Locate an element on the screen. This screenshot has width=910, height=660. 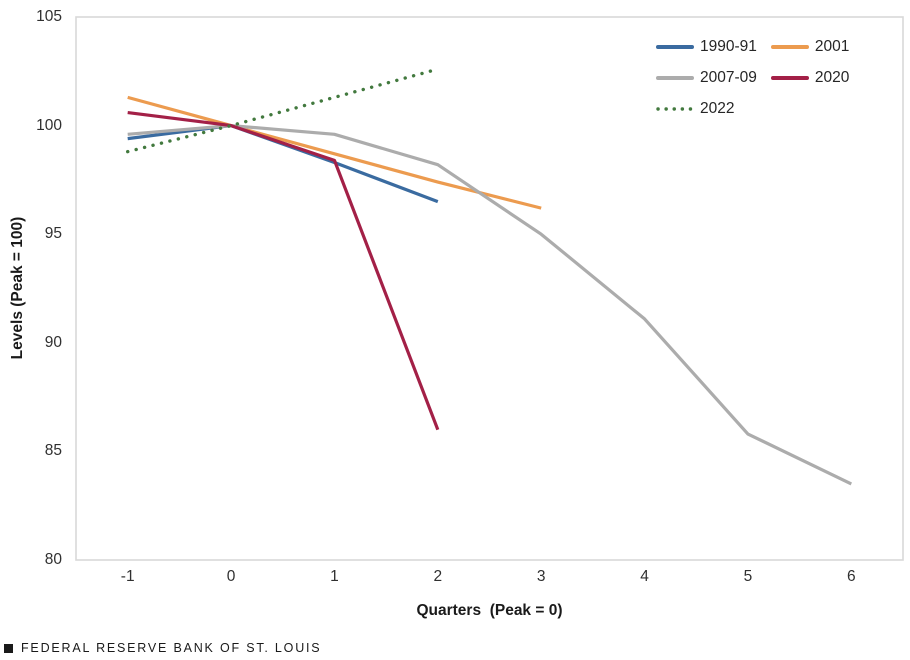
x-tick-label-6: 6 is located at coordinates (851, 576).